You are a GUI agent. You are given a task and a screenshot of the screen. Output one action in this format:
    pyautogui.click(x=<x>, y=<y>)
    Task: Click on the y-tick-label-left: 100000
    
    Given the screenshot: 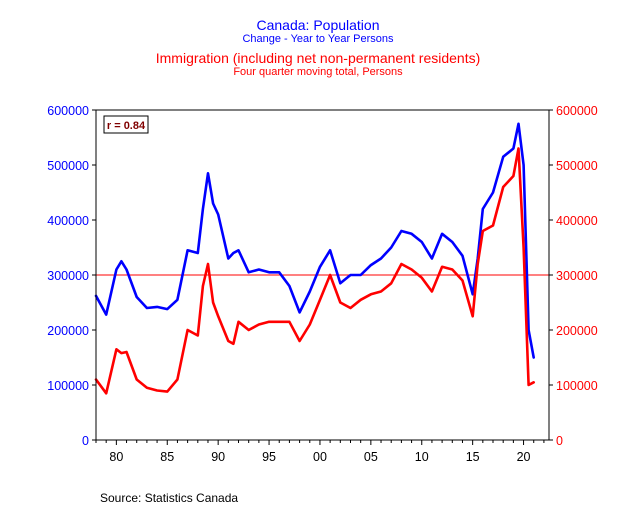 What is the action you would take?
    pyautogui.click(x=68, y=386)
    